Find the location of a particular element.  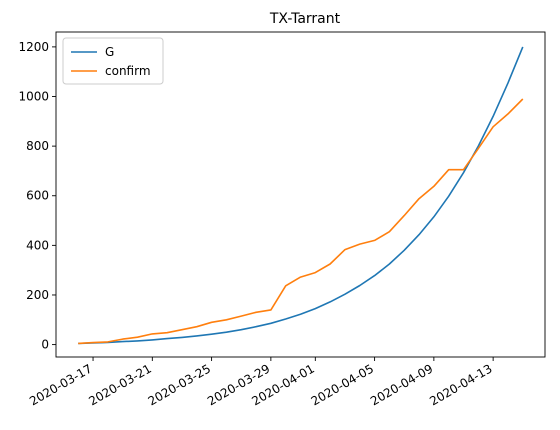

y-tick-label: 800 is located at coordinates (37, 146).